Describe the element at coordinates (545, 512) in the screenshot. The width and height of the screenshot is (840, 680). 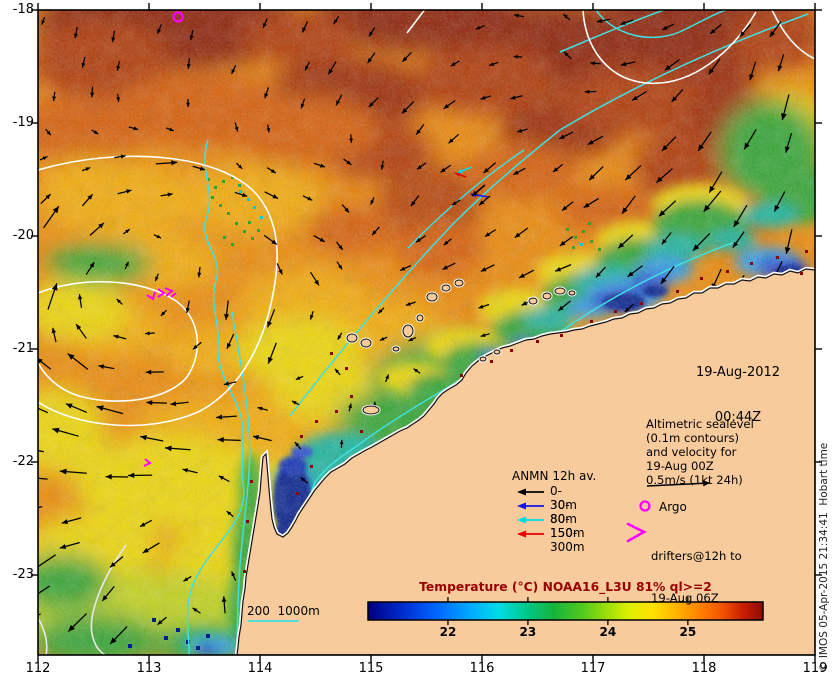
I see `anmn-legend-item: 30-80m` at that location.